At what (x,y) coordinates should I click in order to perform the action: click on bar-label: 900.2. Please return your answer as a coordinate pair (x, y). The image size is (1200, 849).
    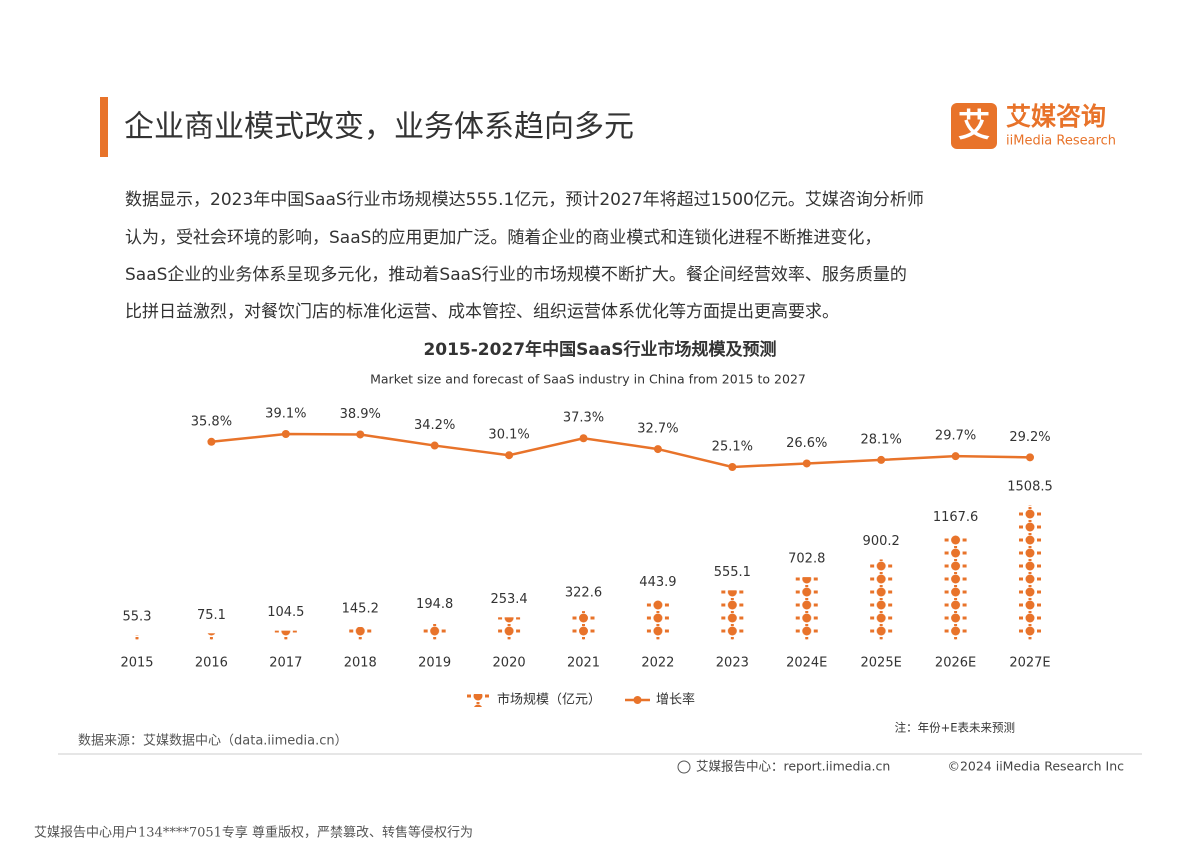
    Looking at the image, I should click on (881, 541).